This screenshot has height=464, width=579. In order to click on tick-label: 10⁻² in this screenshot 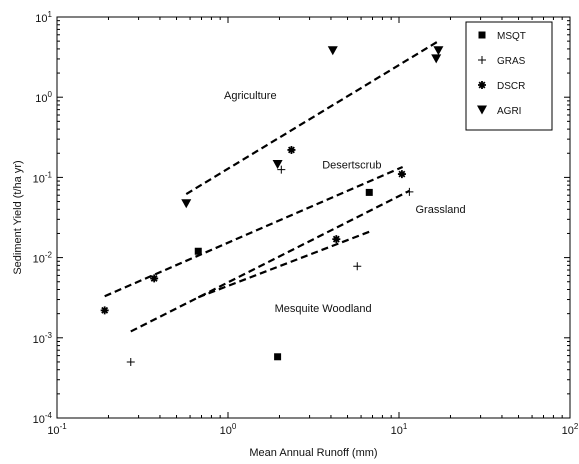, I will do `click(43, 258)`.